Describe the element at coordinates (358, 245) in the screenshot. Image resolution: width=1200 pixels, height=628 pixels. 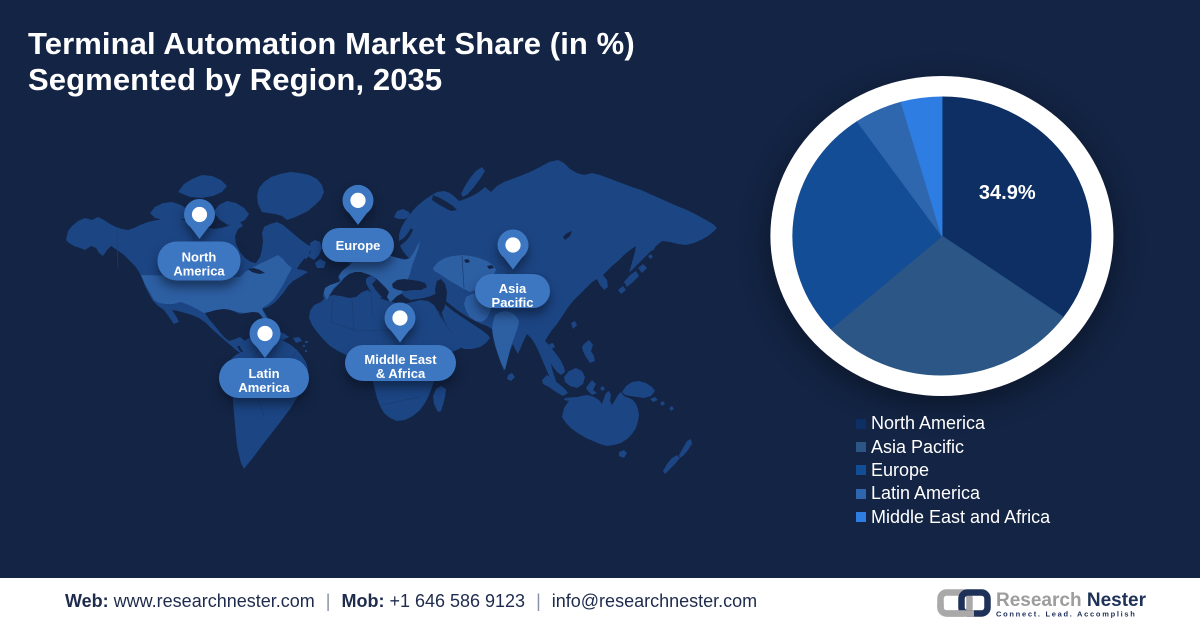
I see `svg-text: Europe` at that location.